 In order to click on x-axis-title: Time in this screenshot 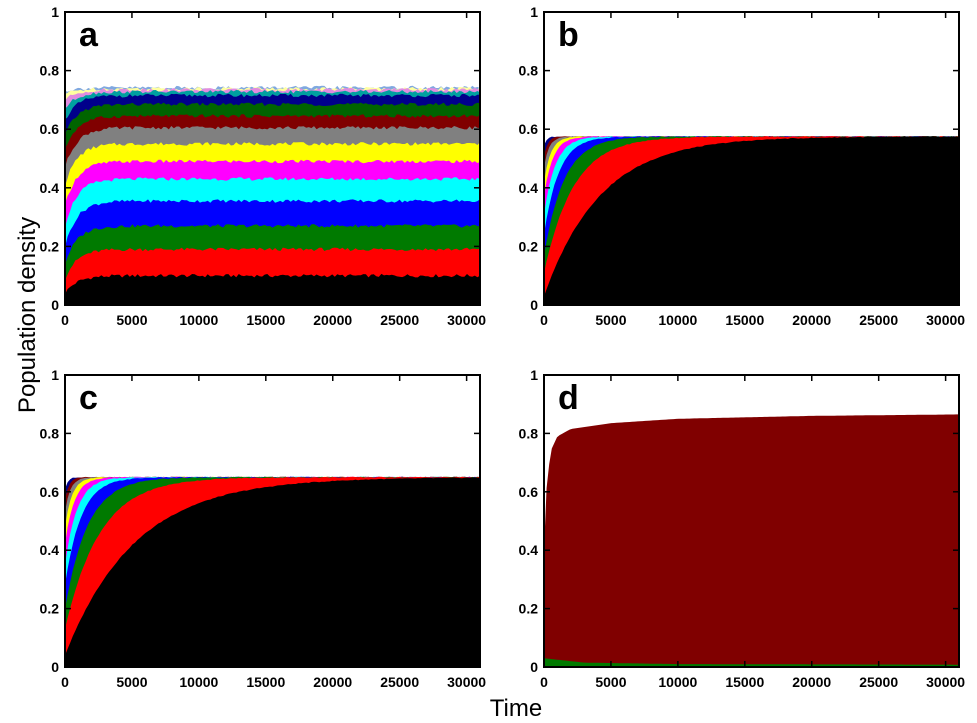, I will do `click(516, 708)`.